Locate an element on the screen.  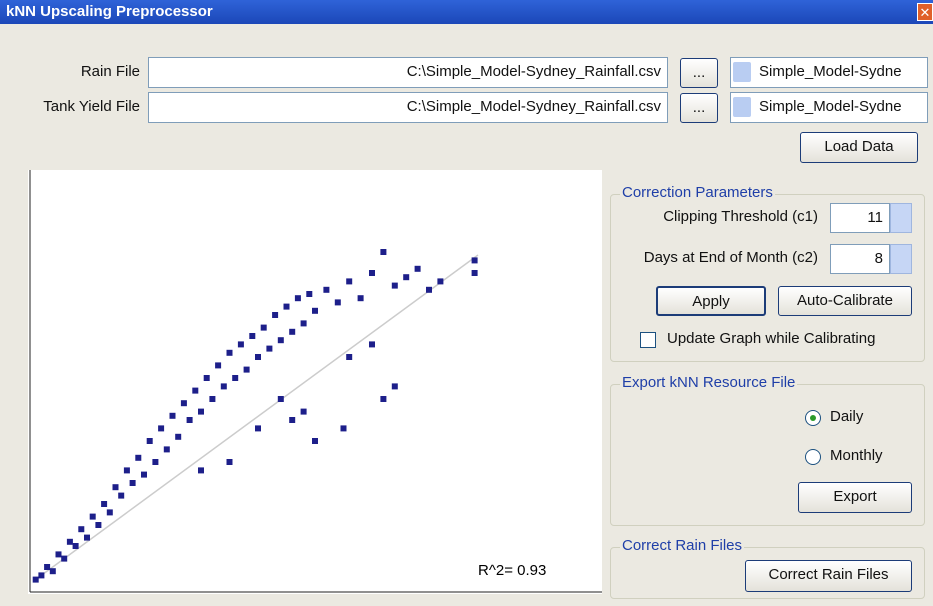
radio-checked is located at coordinates (813, 418).